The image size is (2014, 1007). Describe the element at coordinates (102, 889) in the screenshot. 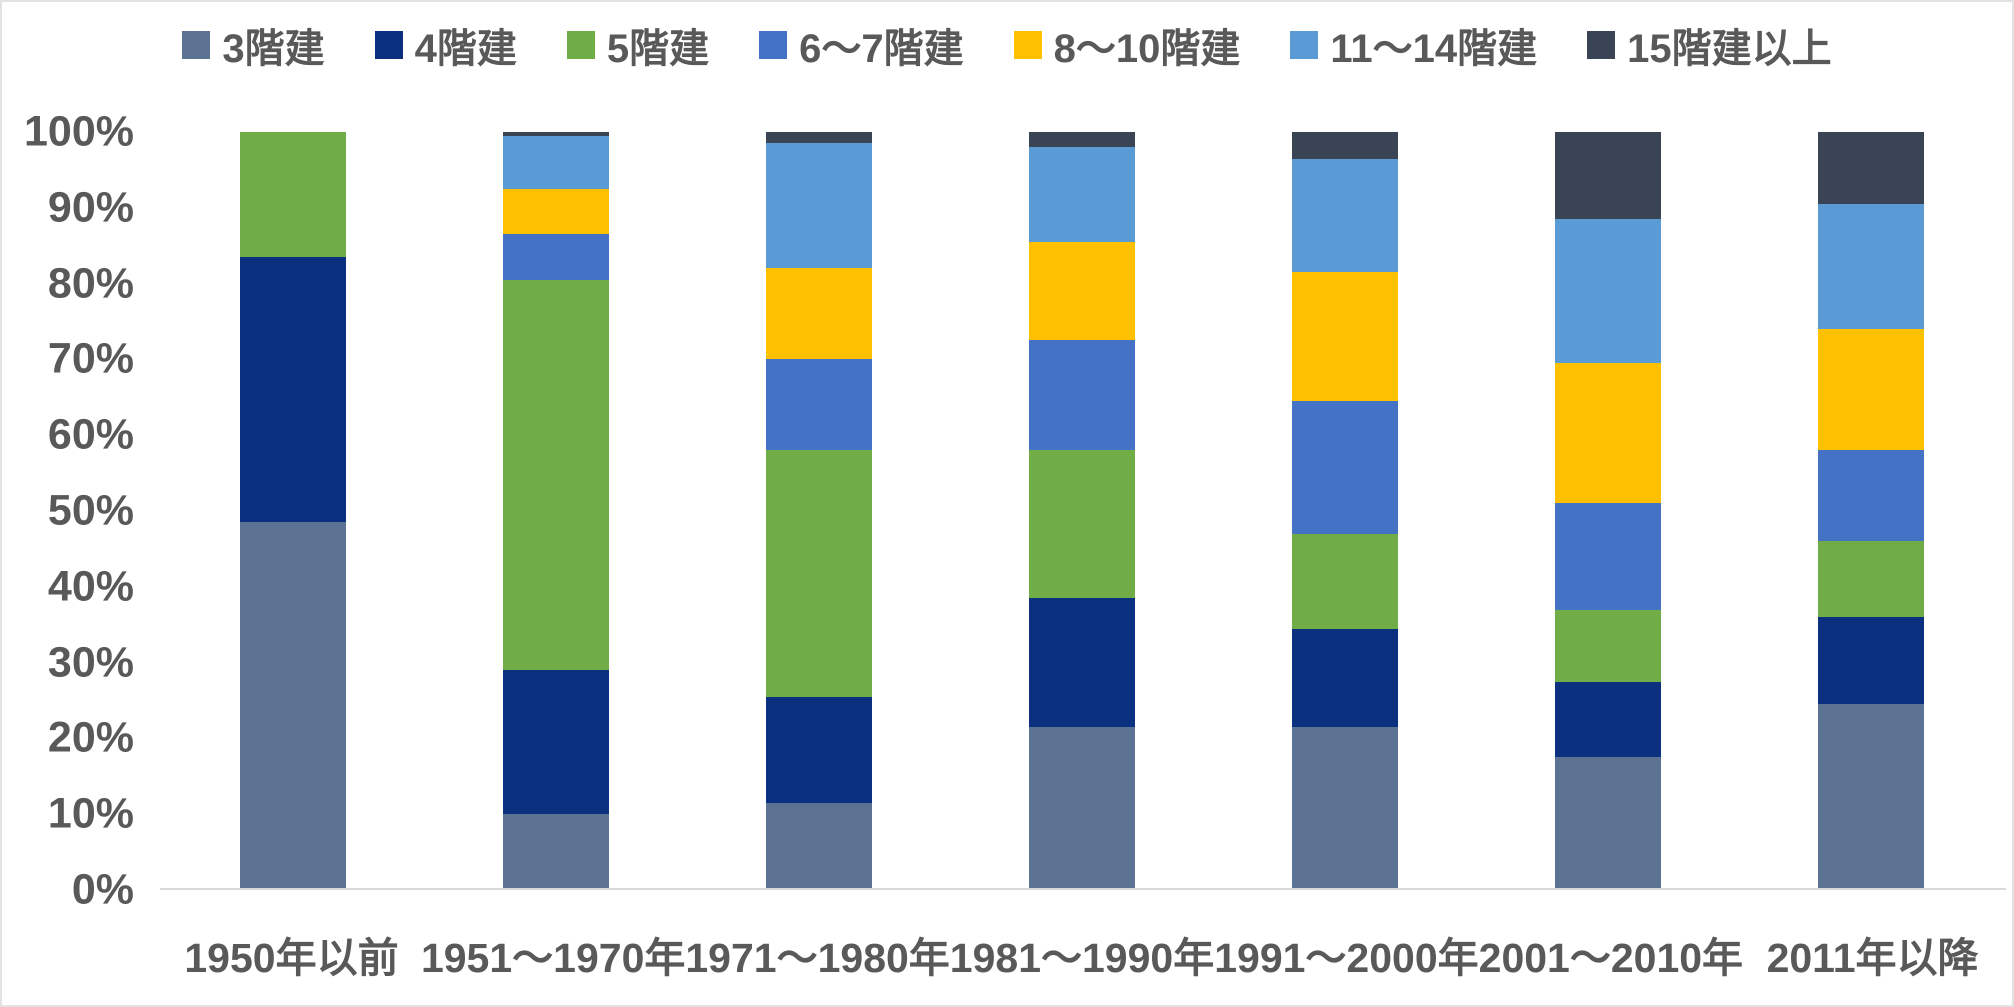

I see `y-tick-label-0: 0%` at that location.